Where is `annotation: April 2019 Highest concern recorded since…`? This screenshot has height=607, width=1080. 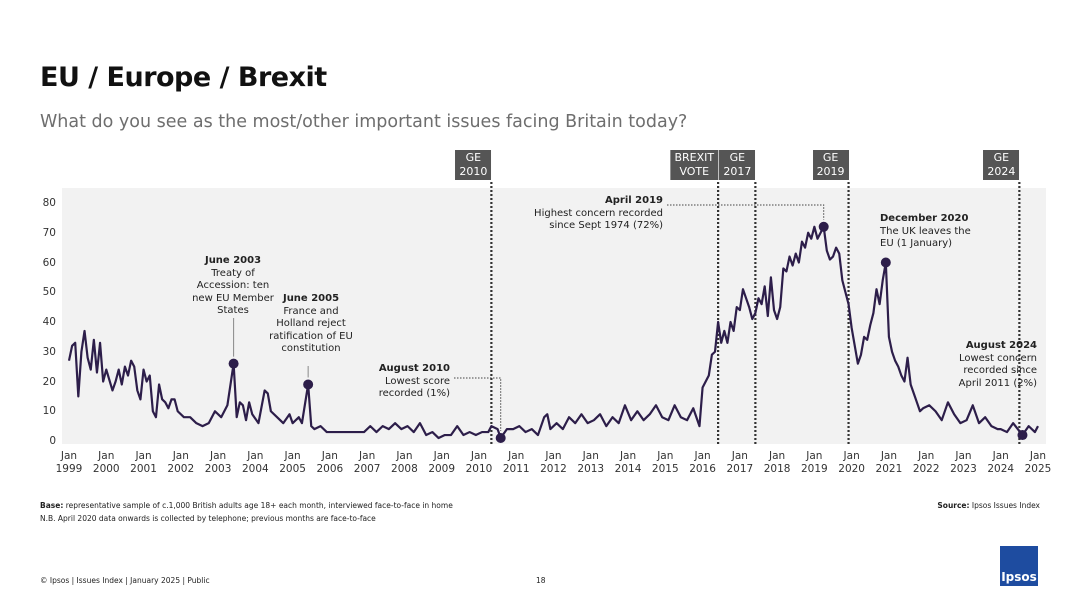
annotation: April 2019 Highest concern recorded since… is located at coordinates (593, 214).